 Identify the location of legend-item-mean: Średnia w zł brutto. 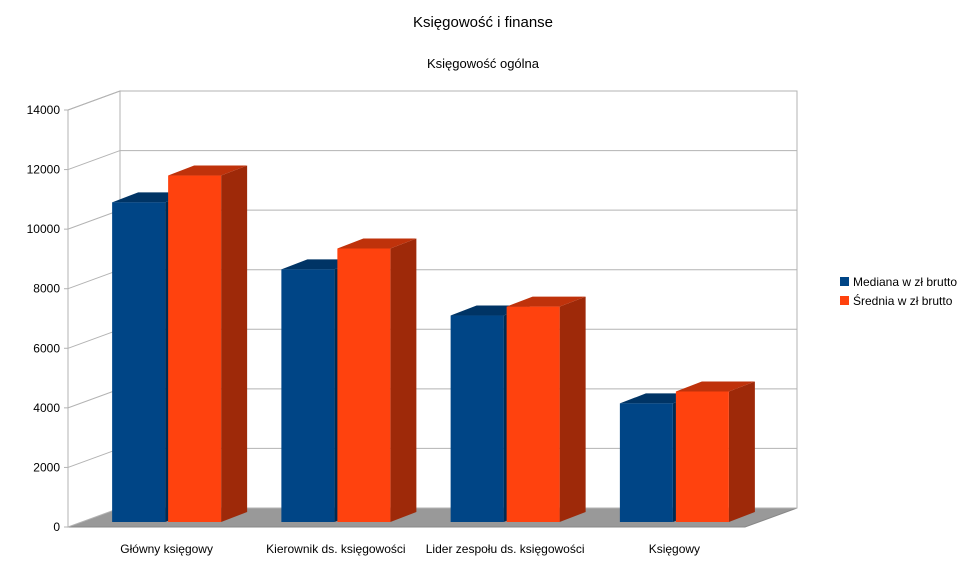
(898, 300).